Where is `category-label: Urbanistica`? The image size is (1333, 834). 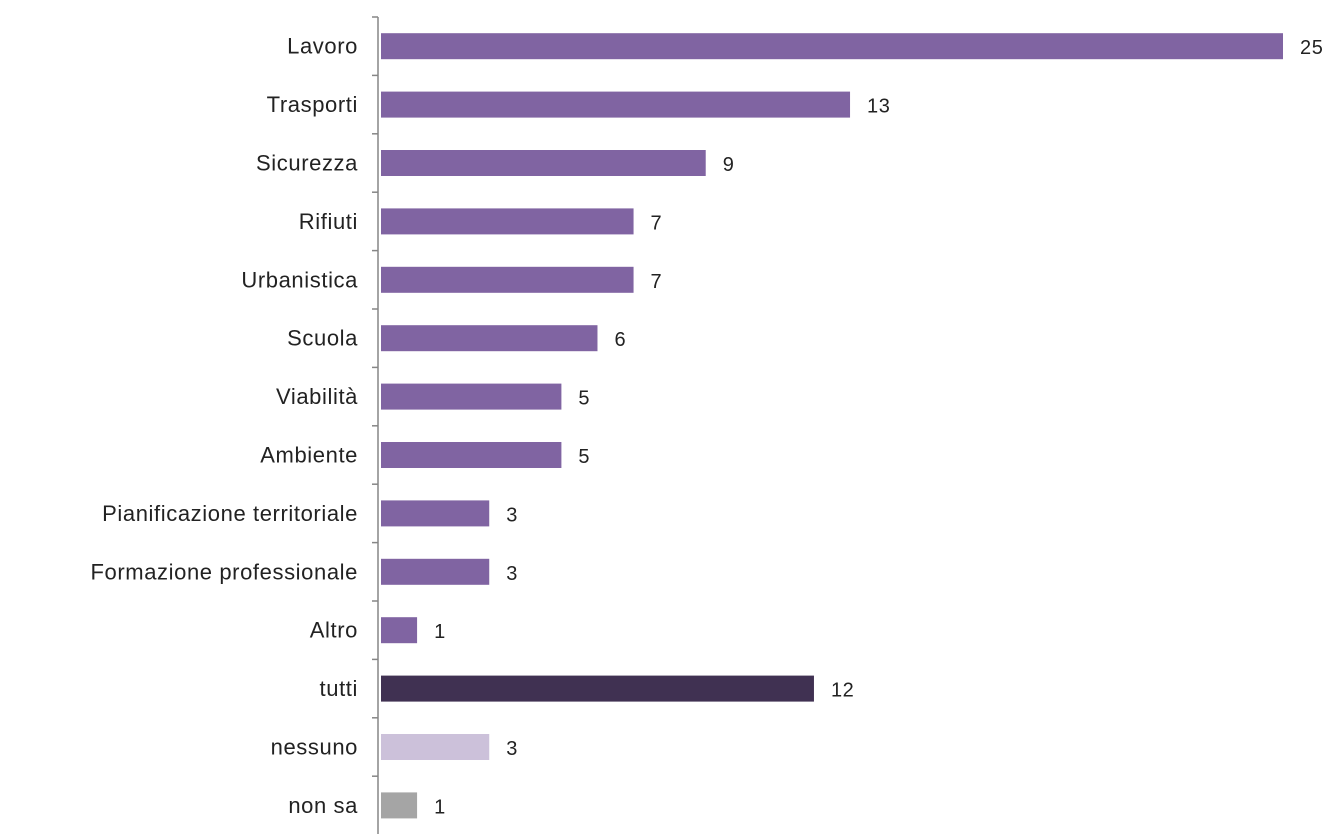
category-label: Urbanistica is located at coordinates (299, 279).